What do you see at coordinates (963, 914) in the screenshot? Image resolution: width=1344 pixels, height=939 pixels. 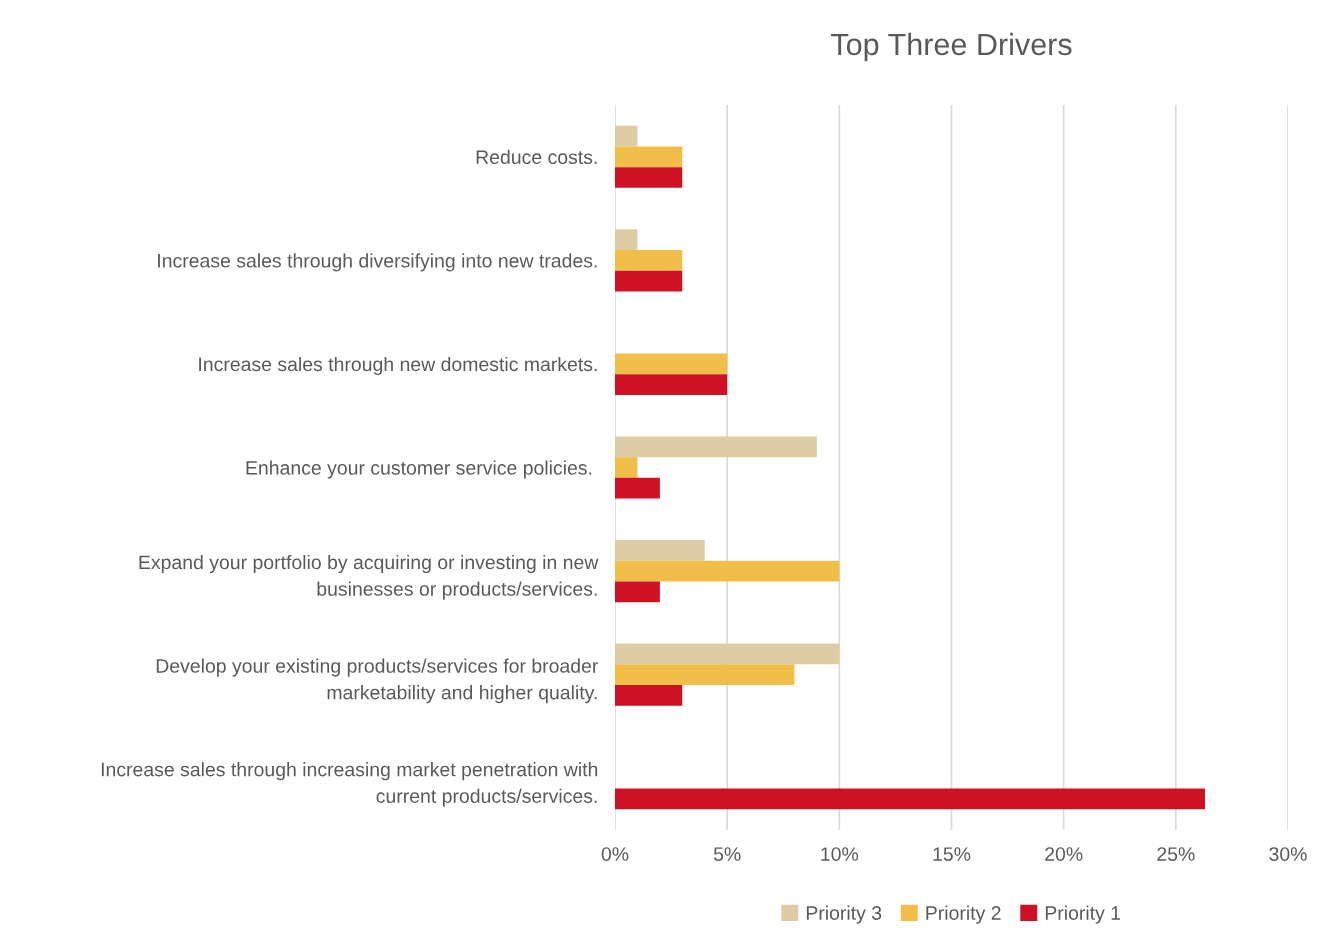 I see `legend-label: Priority 2` at bounding box center [963, 914].